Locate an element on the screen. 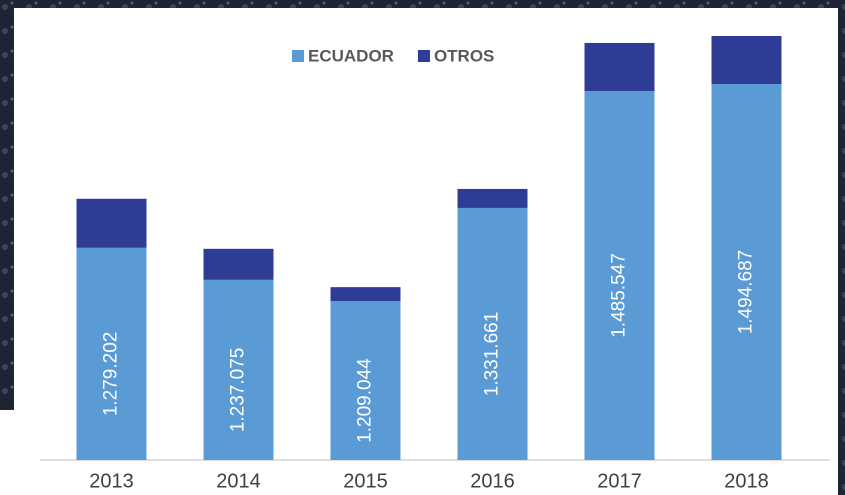  plot-area-corner is located at coordinates (10, 452).